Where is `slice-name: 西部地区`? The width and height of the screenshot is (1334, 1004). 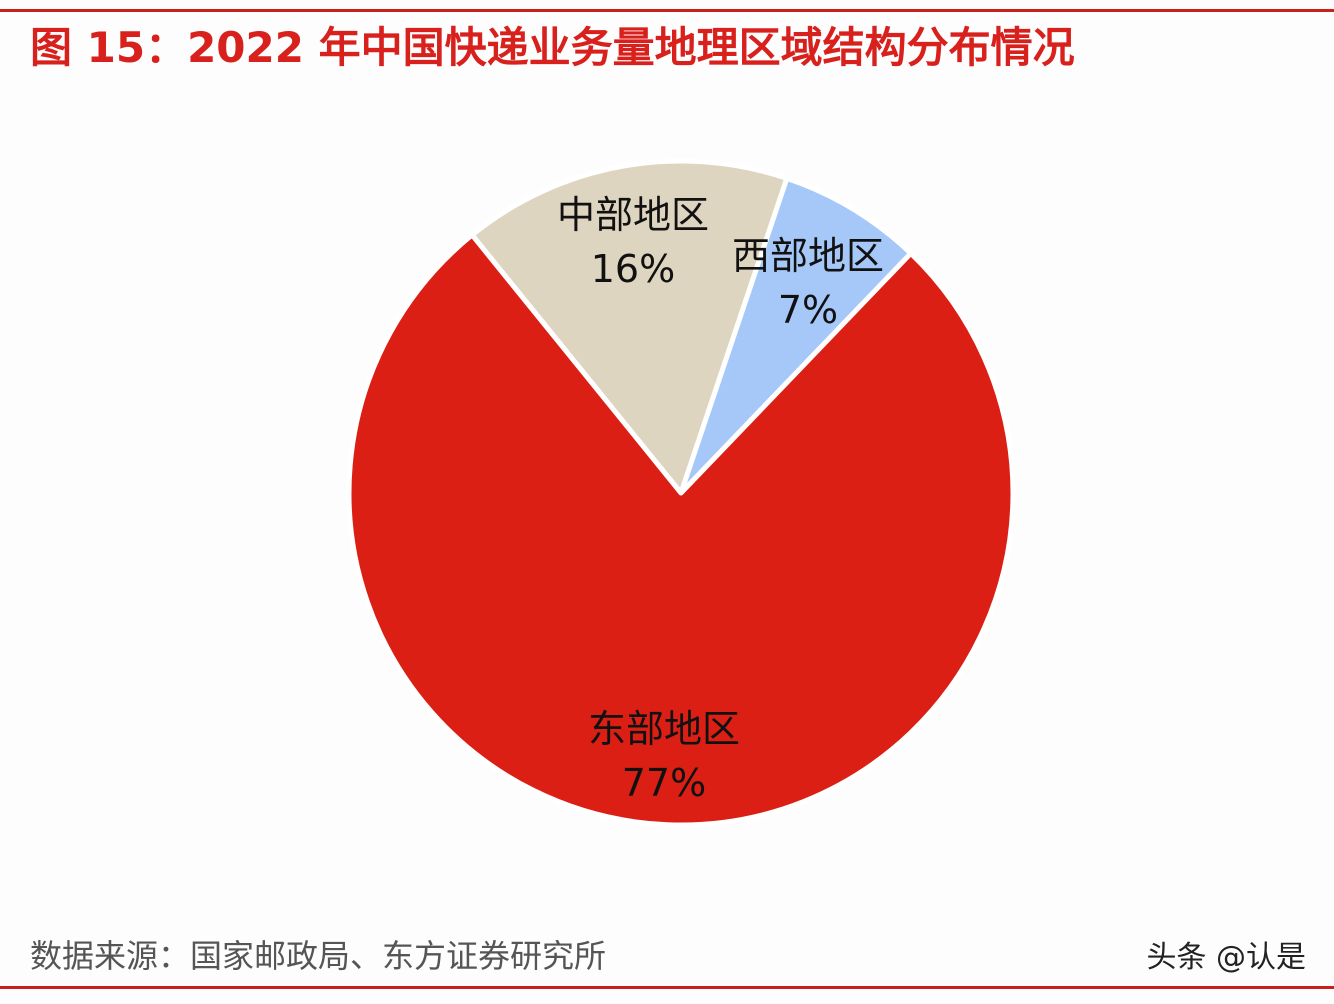 slice-name: 西部地区 is located at coordinates (808, 256).